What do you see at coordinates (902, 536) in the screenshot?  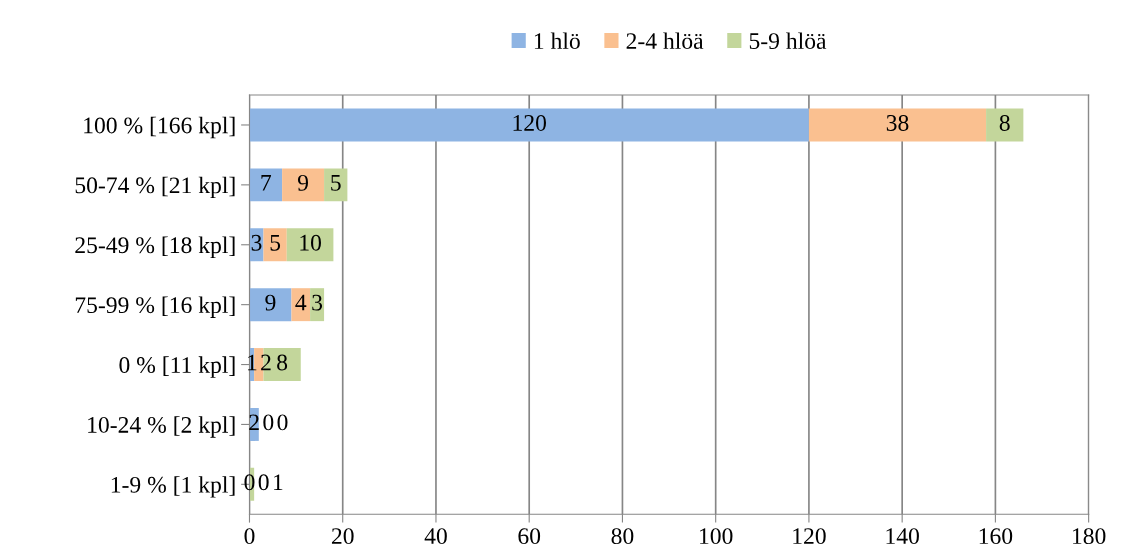 I see `x-tick-label: 140` at bounding box center [902, 536].